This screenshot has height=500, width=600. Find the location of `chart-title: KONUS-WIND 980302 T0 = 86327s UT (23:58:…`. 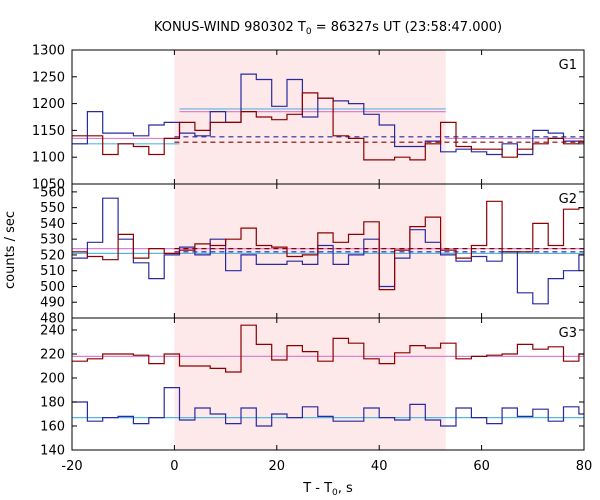

chart-title: KONUS-WIND 980302 T0 = 86327s UT (23:58:… is located at coordinates (328, 28).